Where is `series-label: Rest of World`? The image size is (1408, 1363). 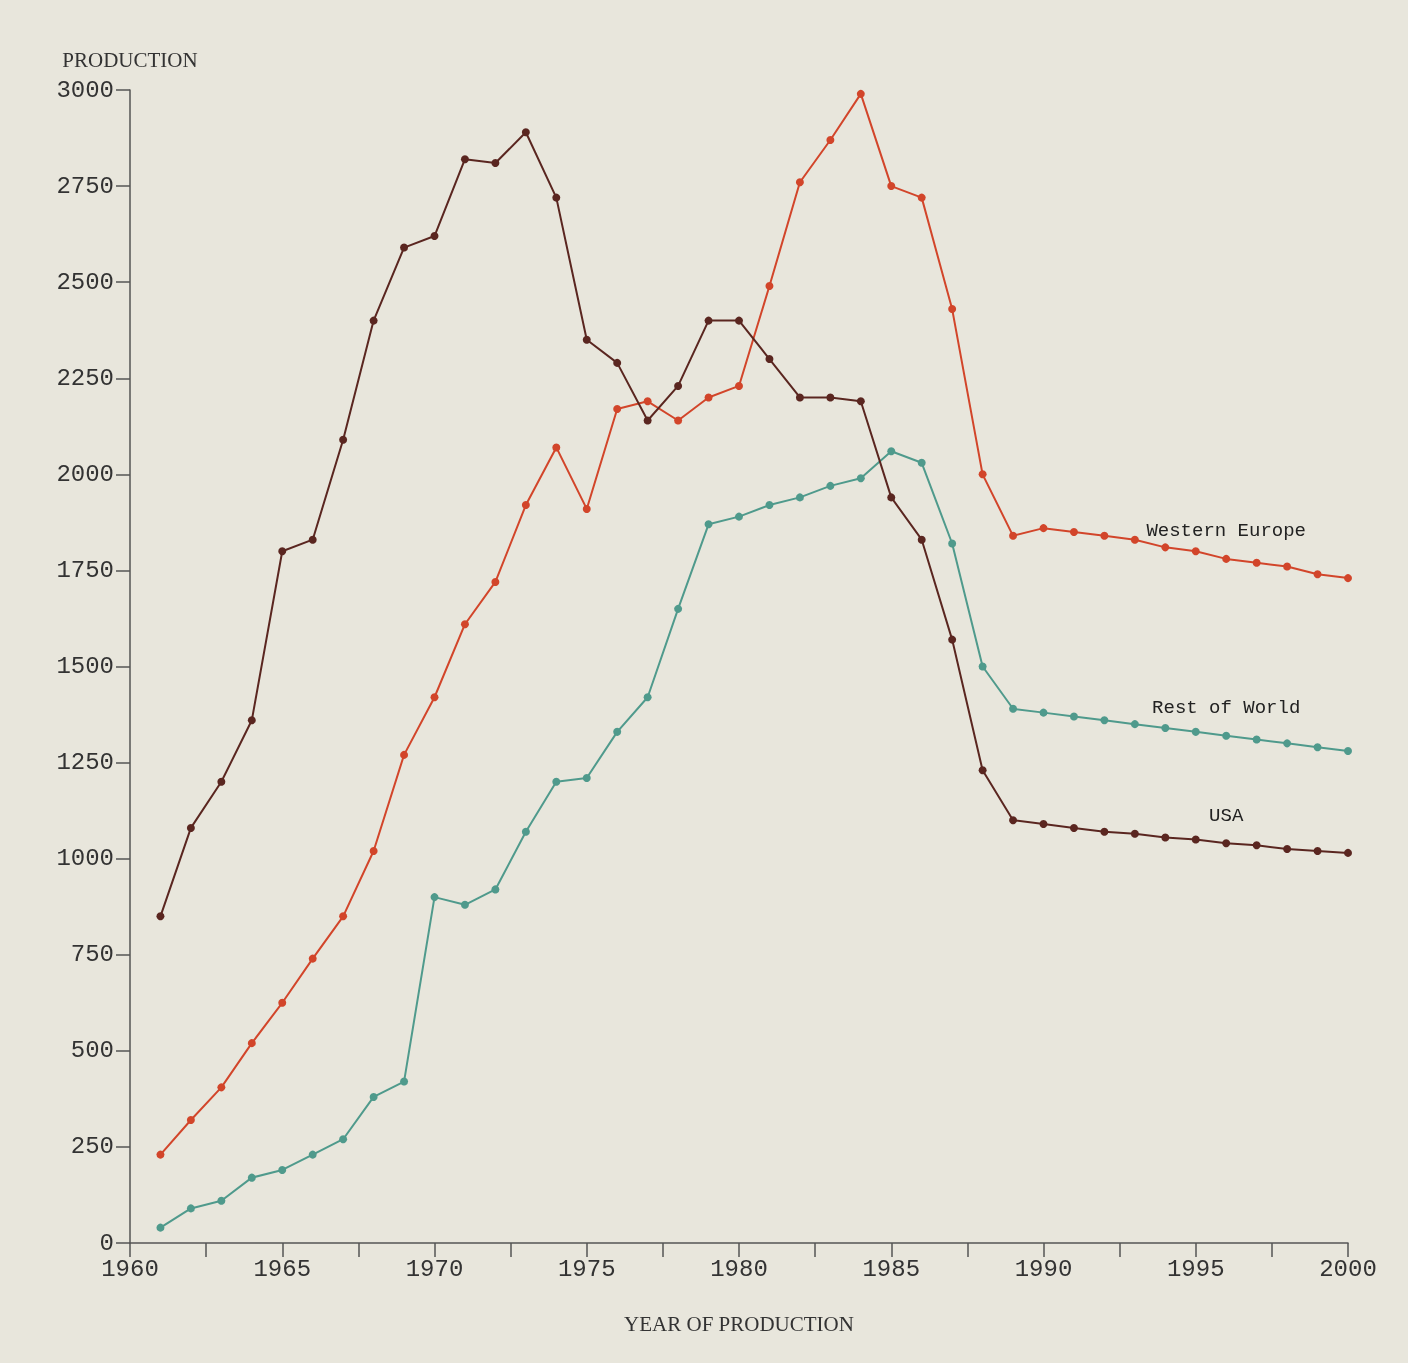
series-label: Rest of World is located at coordinates (1226, 708).